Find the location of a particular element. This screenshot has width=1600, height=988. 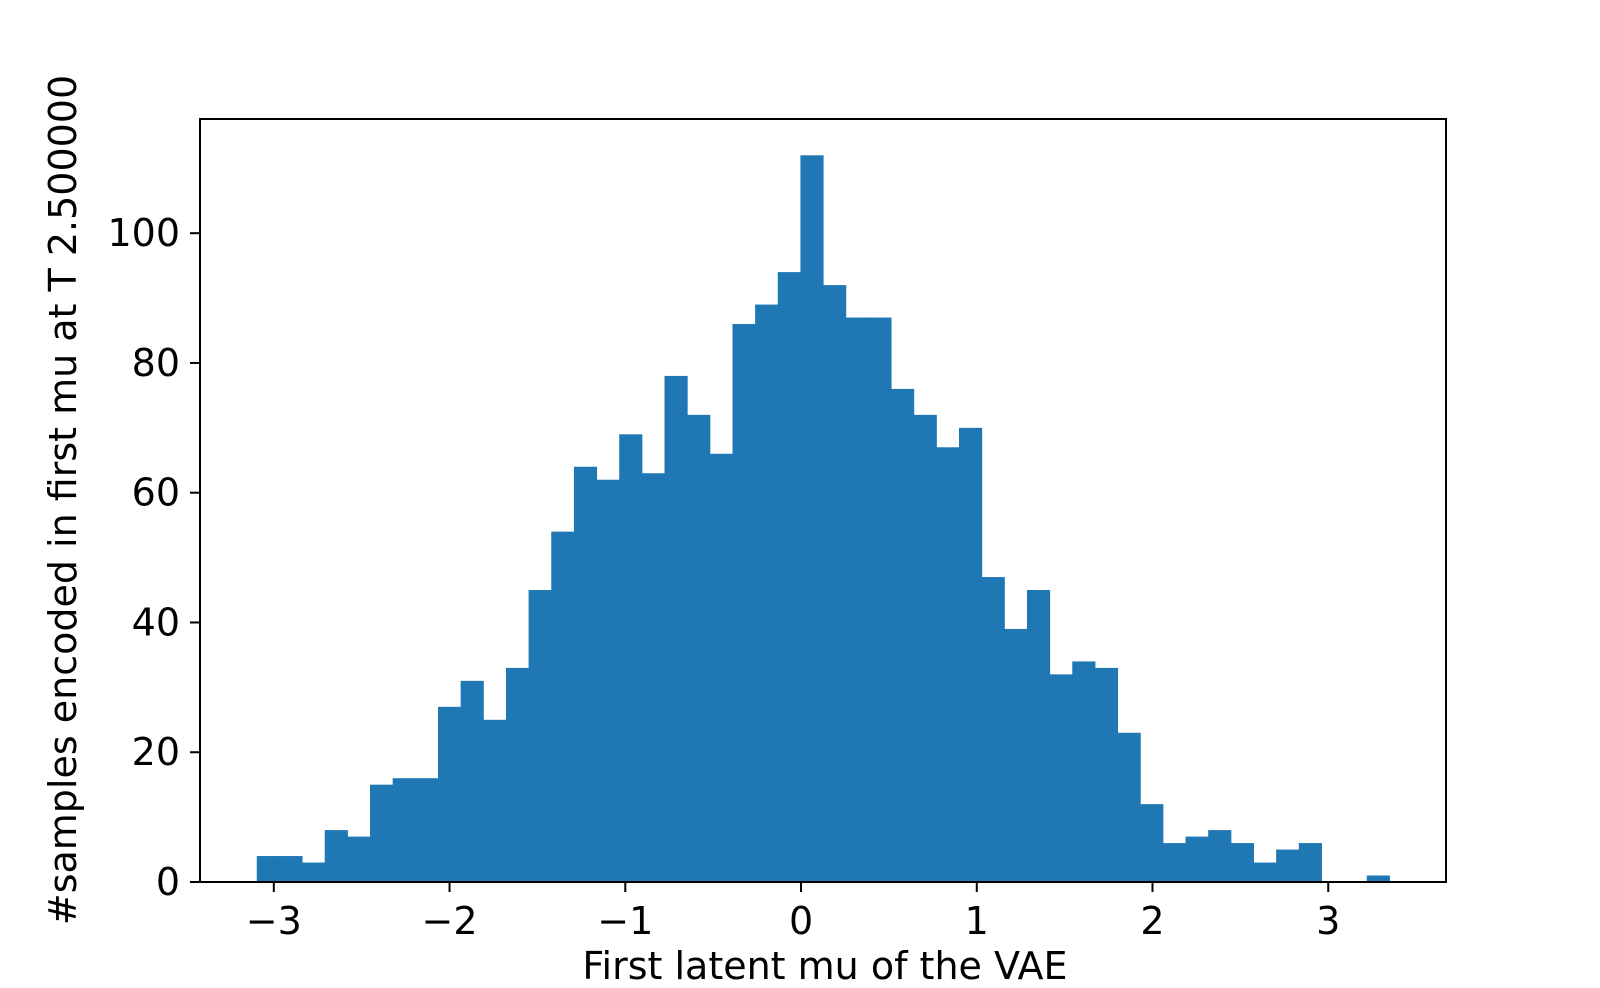

y-tick-label: 0 is located at coordinates (168, 882).